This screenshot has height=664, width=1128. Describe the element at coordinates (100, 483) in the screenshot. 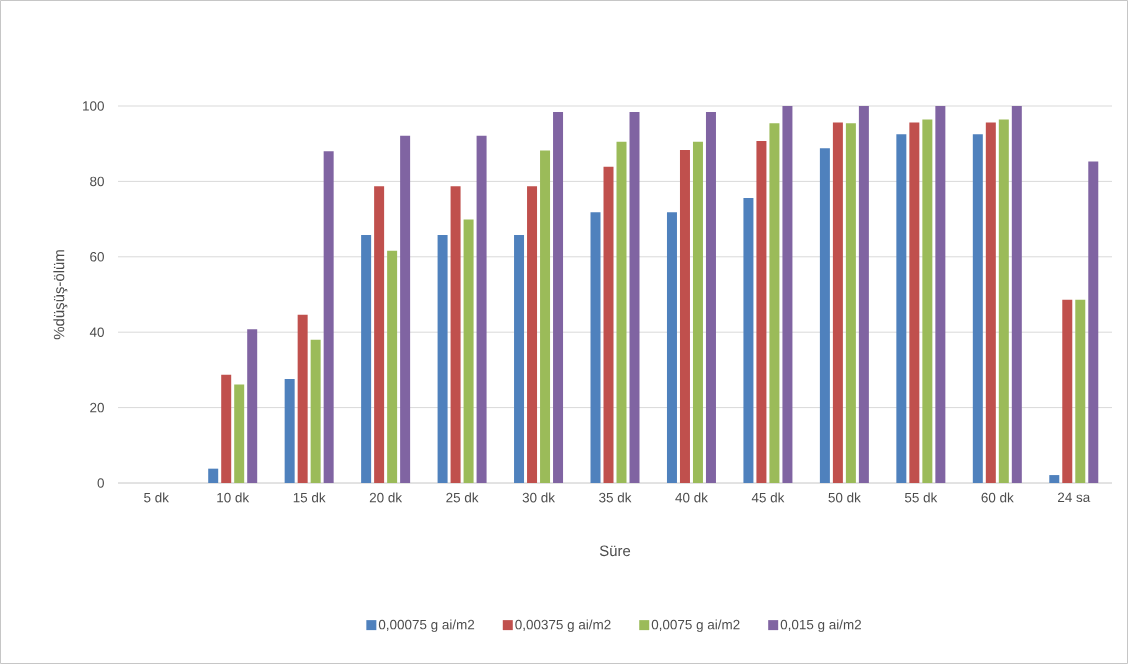

I see `y-tick-label: 0` at that location.